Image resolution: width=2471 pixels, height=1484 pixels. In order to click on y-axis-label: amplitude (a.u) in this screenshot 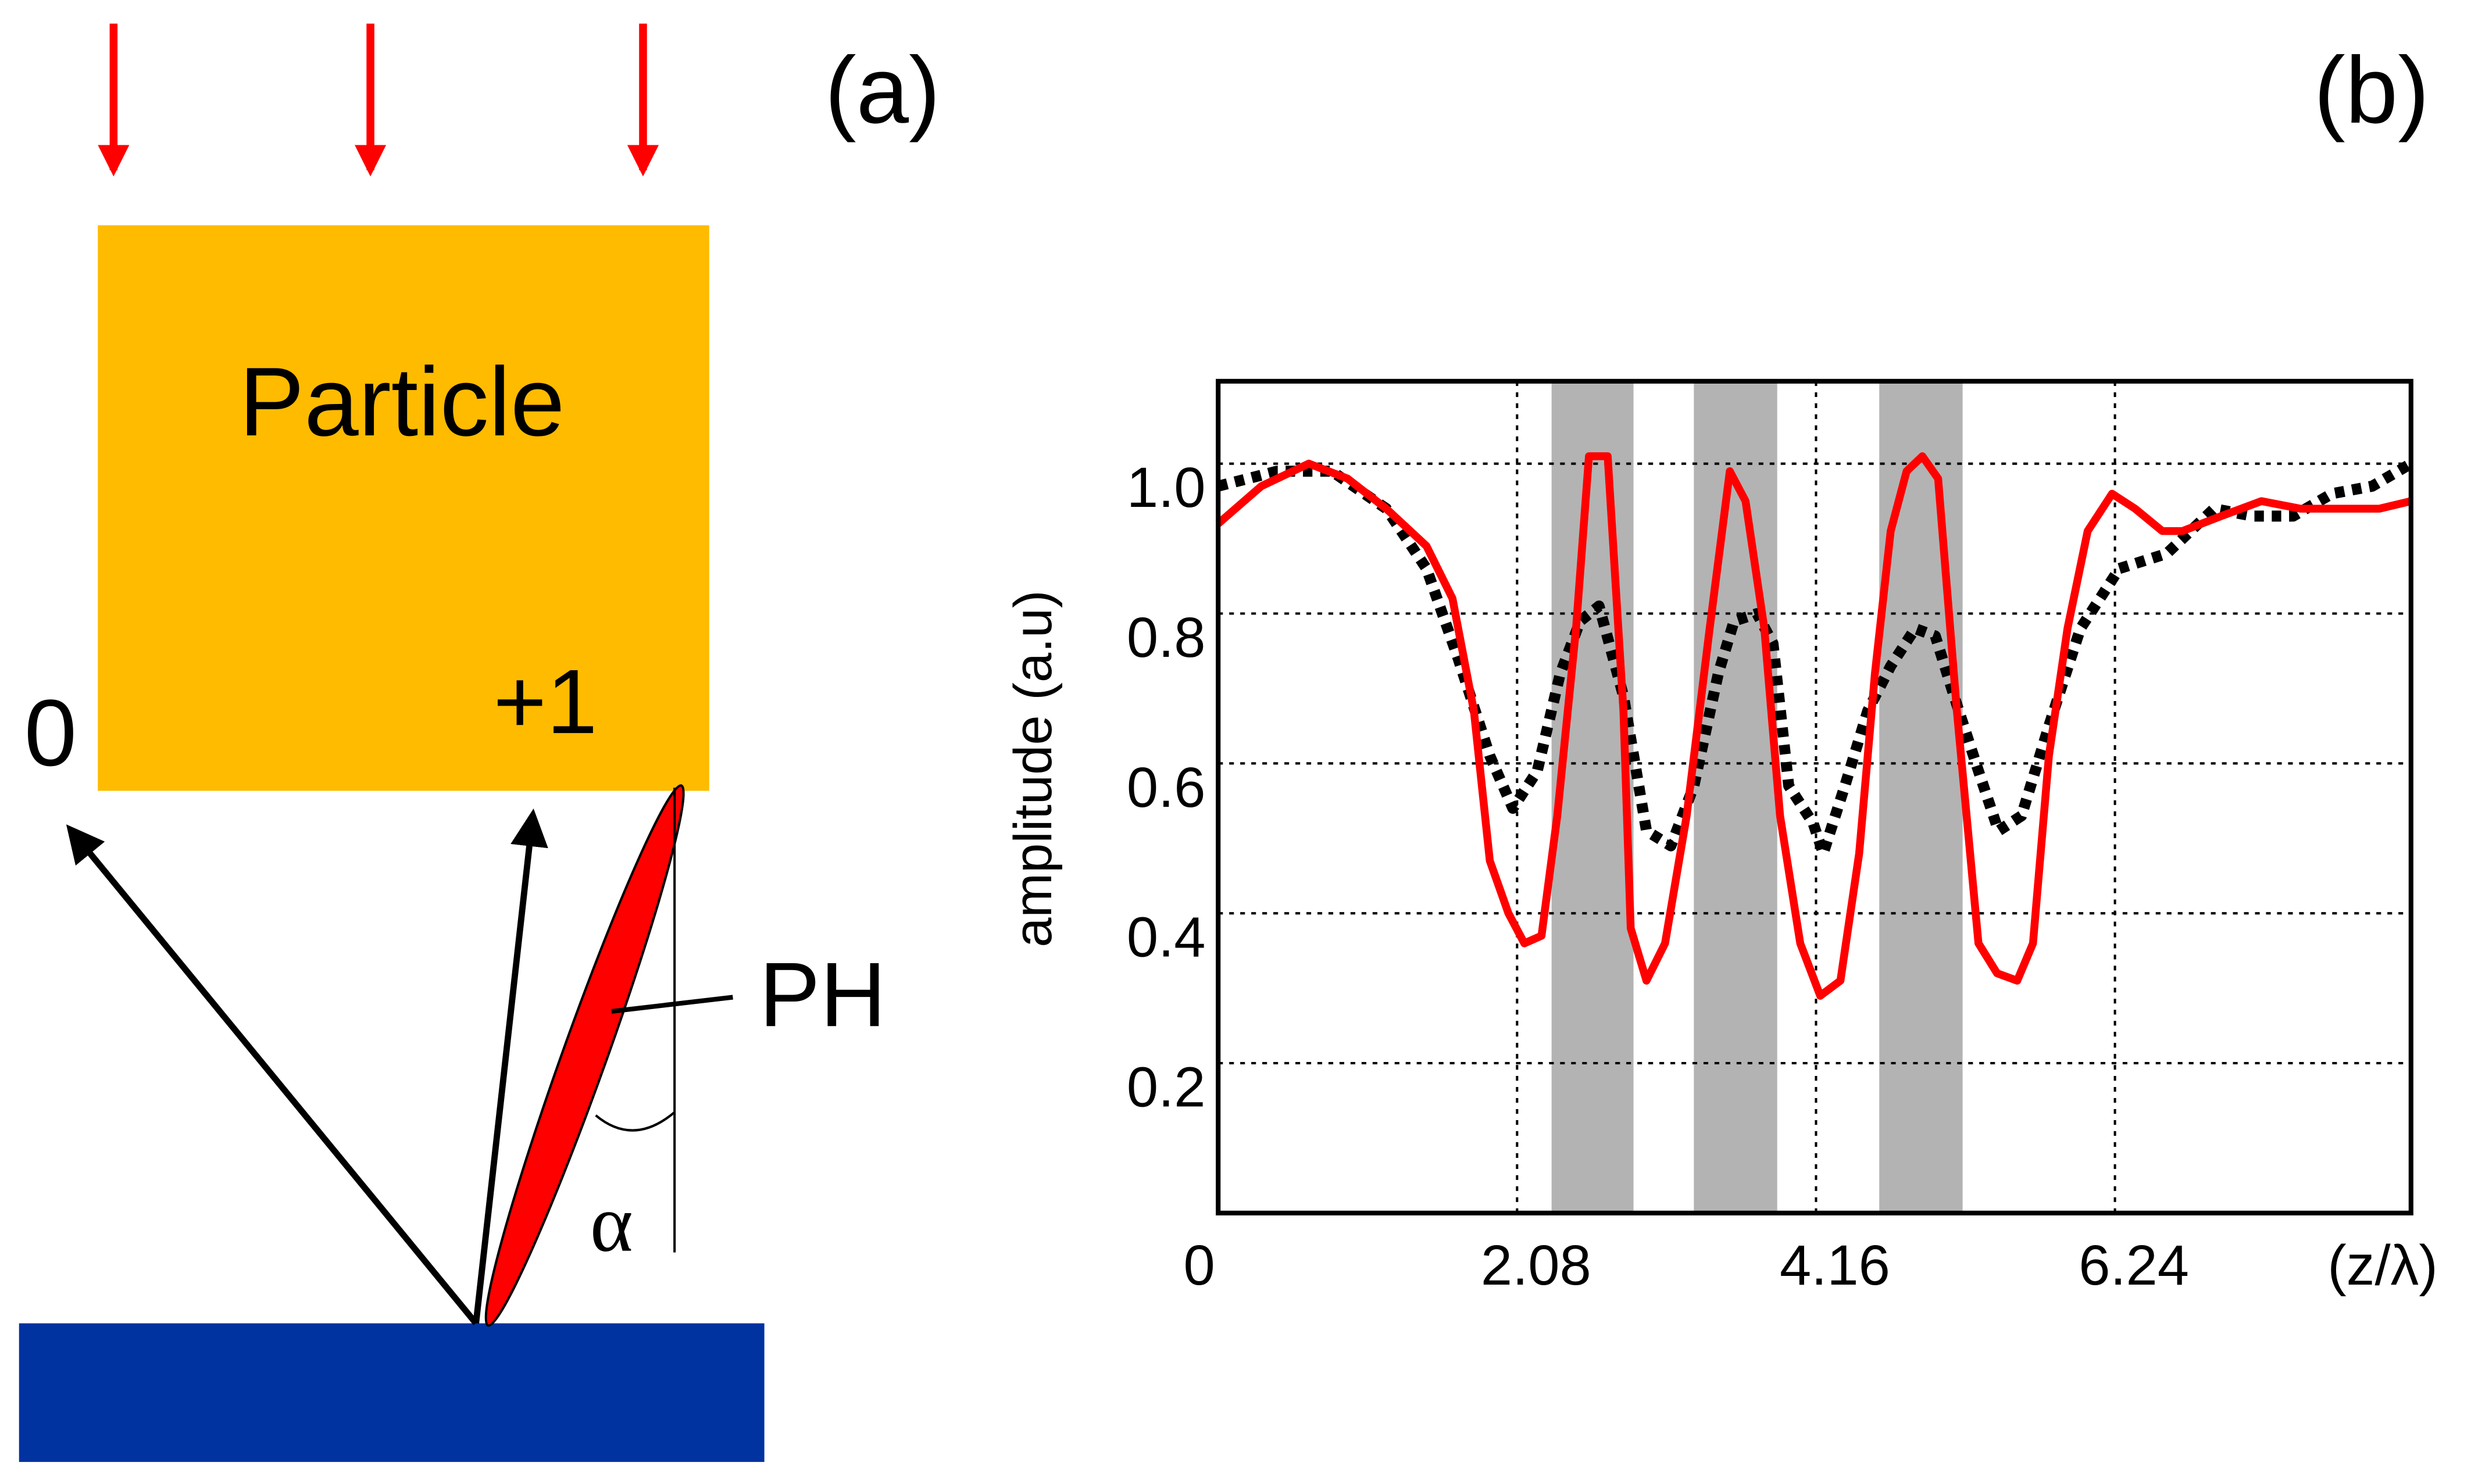, I will do `click(1033, 769)`.